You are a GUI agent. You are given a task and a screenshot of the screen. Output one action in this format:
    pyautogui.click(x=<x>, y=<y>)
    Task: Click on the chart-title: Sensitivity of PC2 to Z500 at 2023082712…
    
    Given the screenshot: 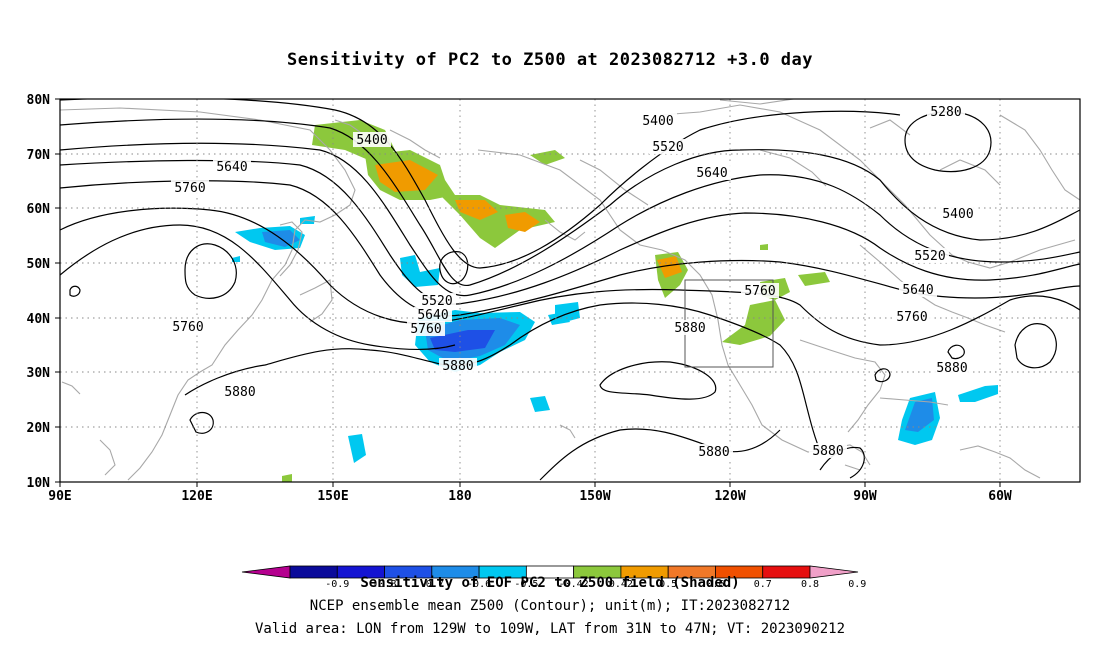 What is the action you would take?
    pyautogui.click(x=549, y=60)
    